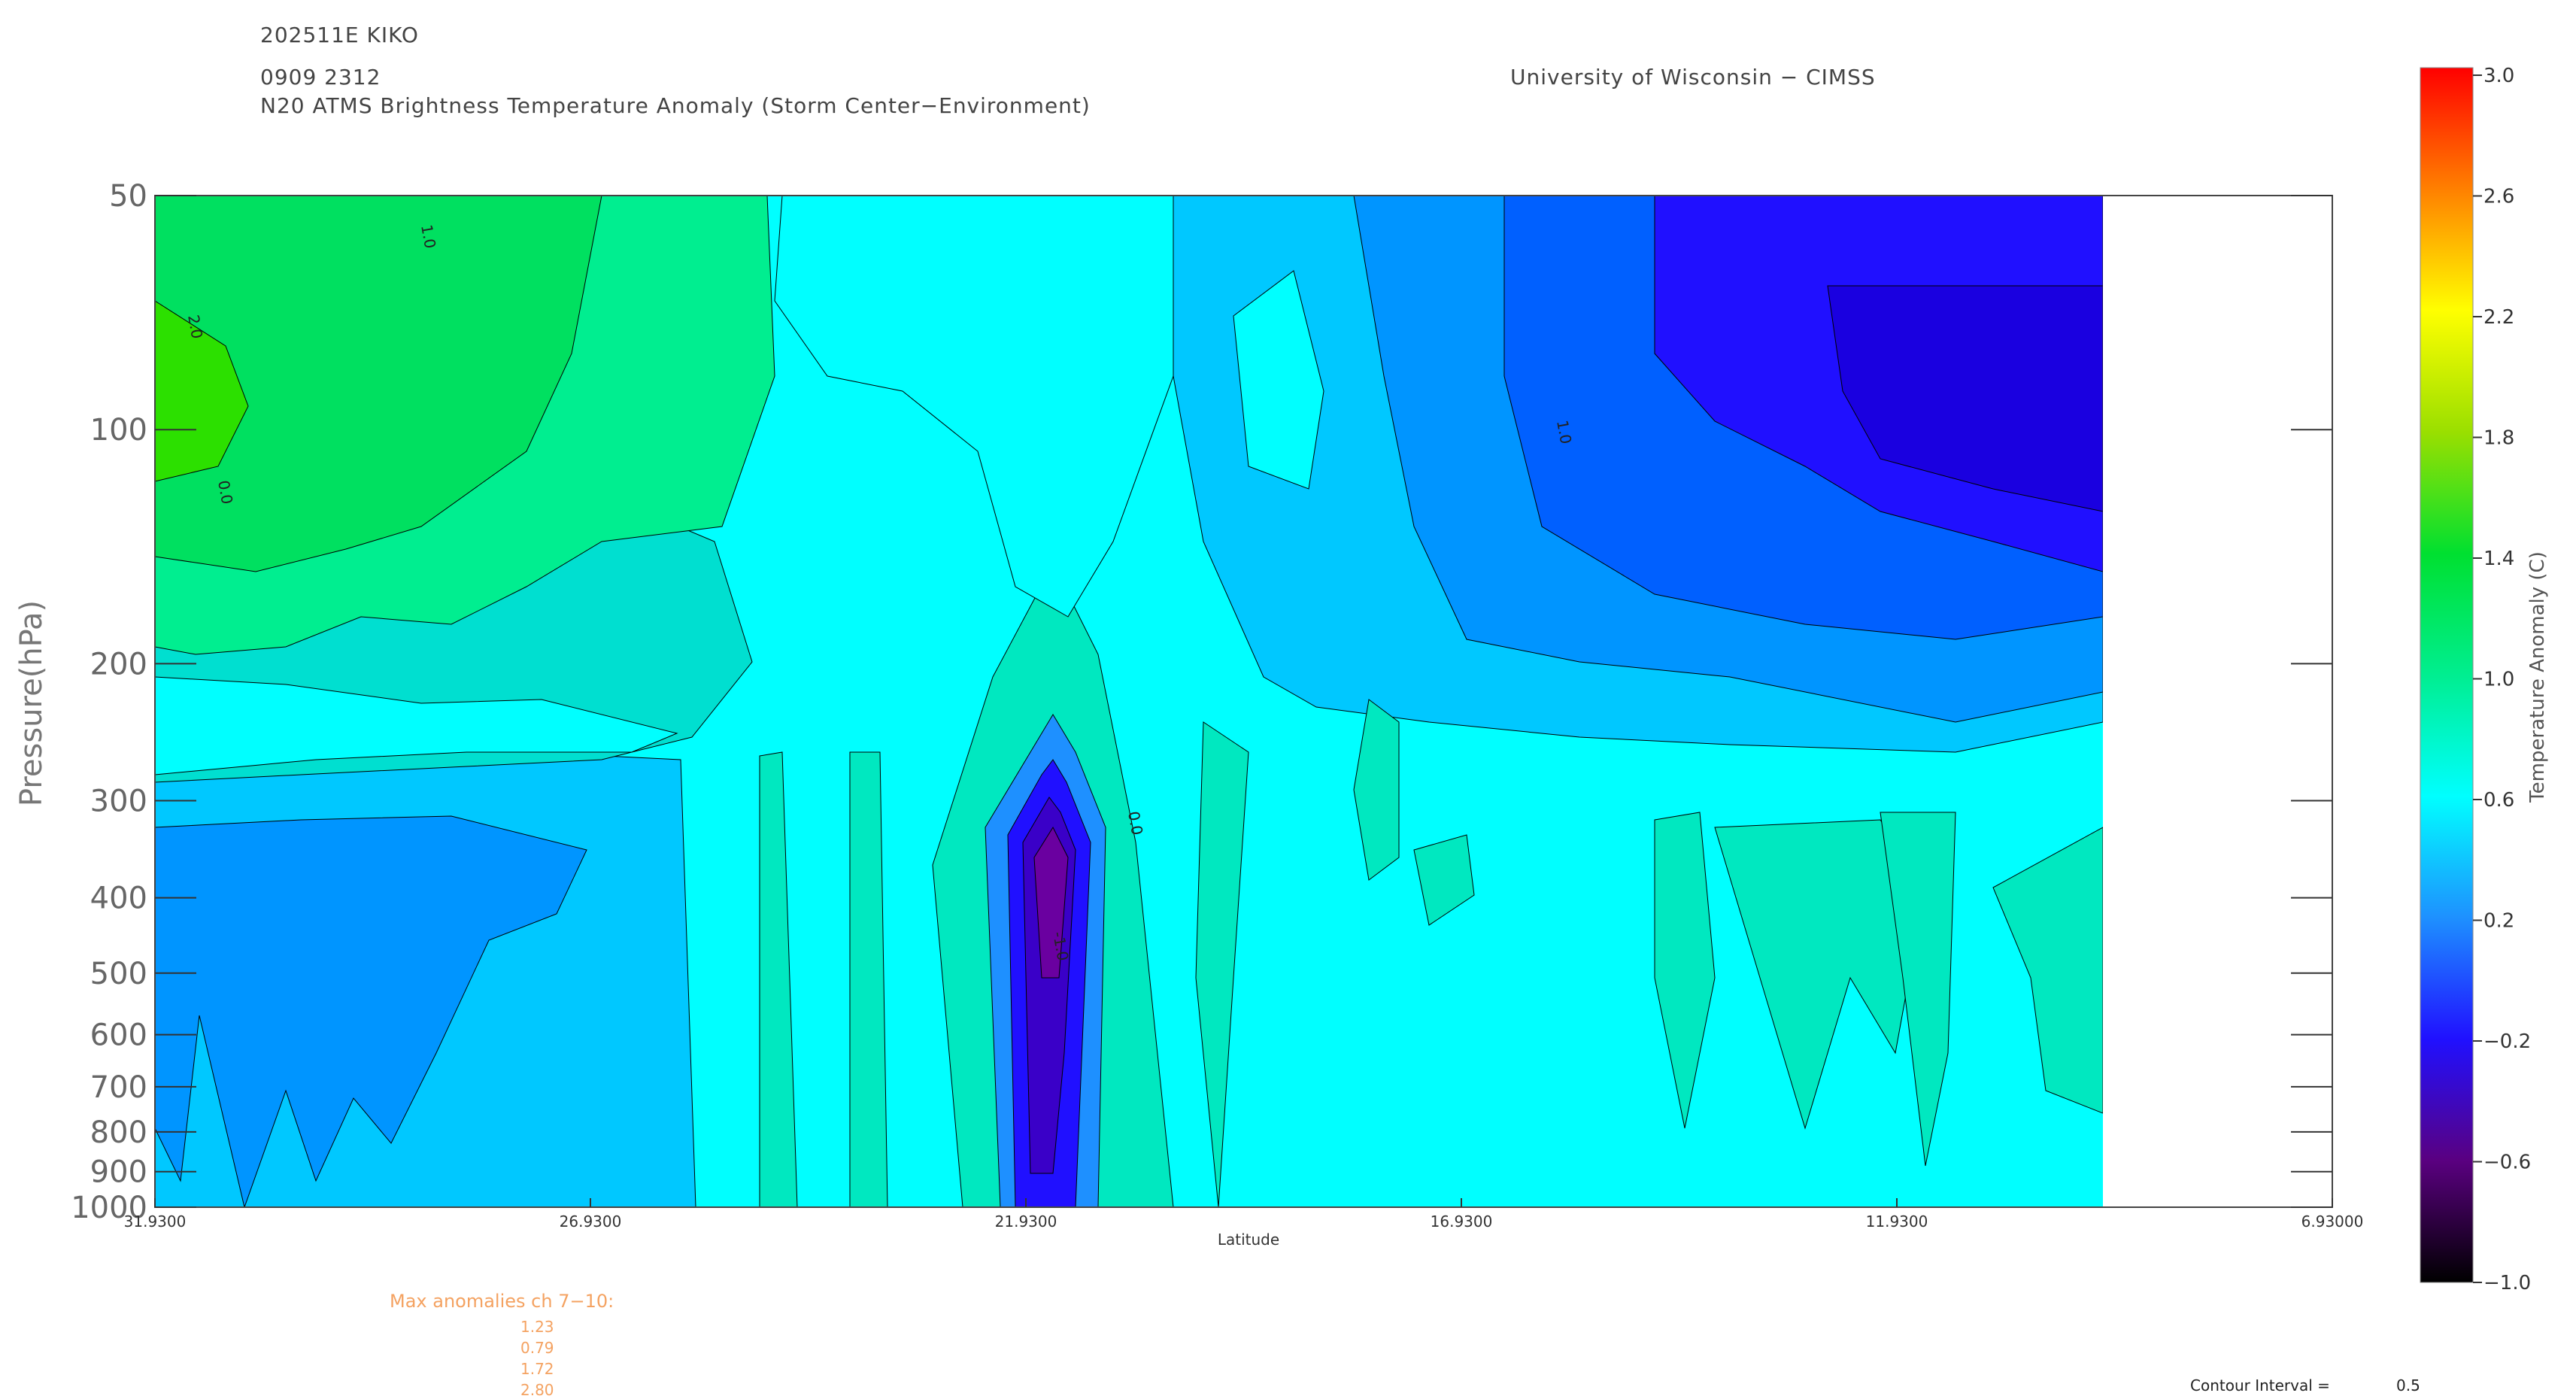  I want to click on colorbar-tick-label: 1.8, so click(2498, 438).